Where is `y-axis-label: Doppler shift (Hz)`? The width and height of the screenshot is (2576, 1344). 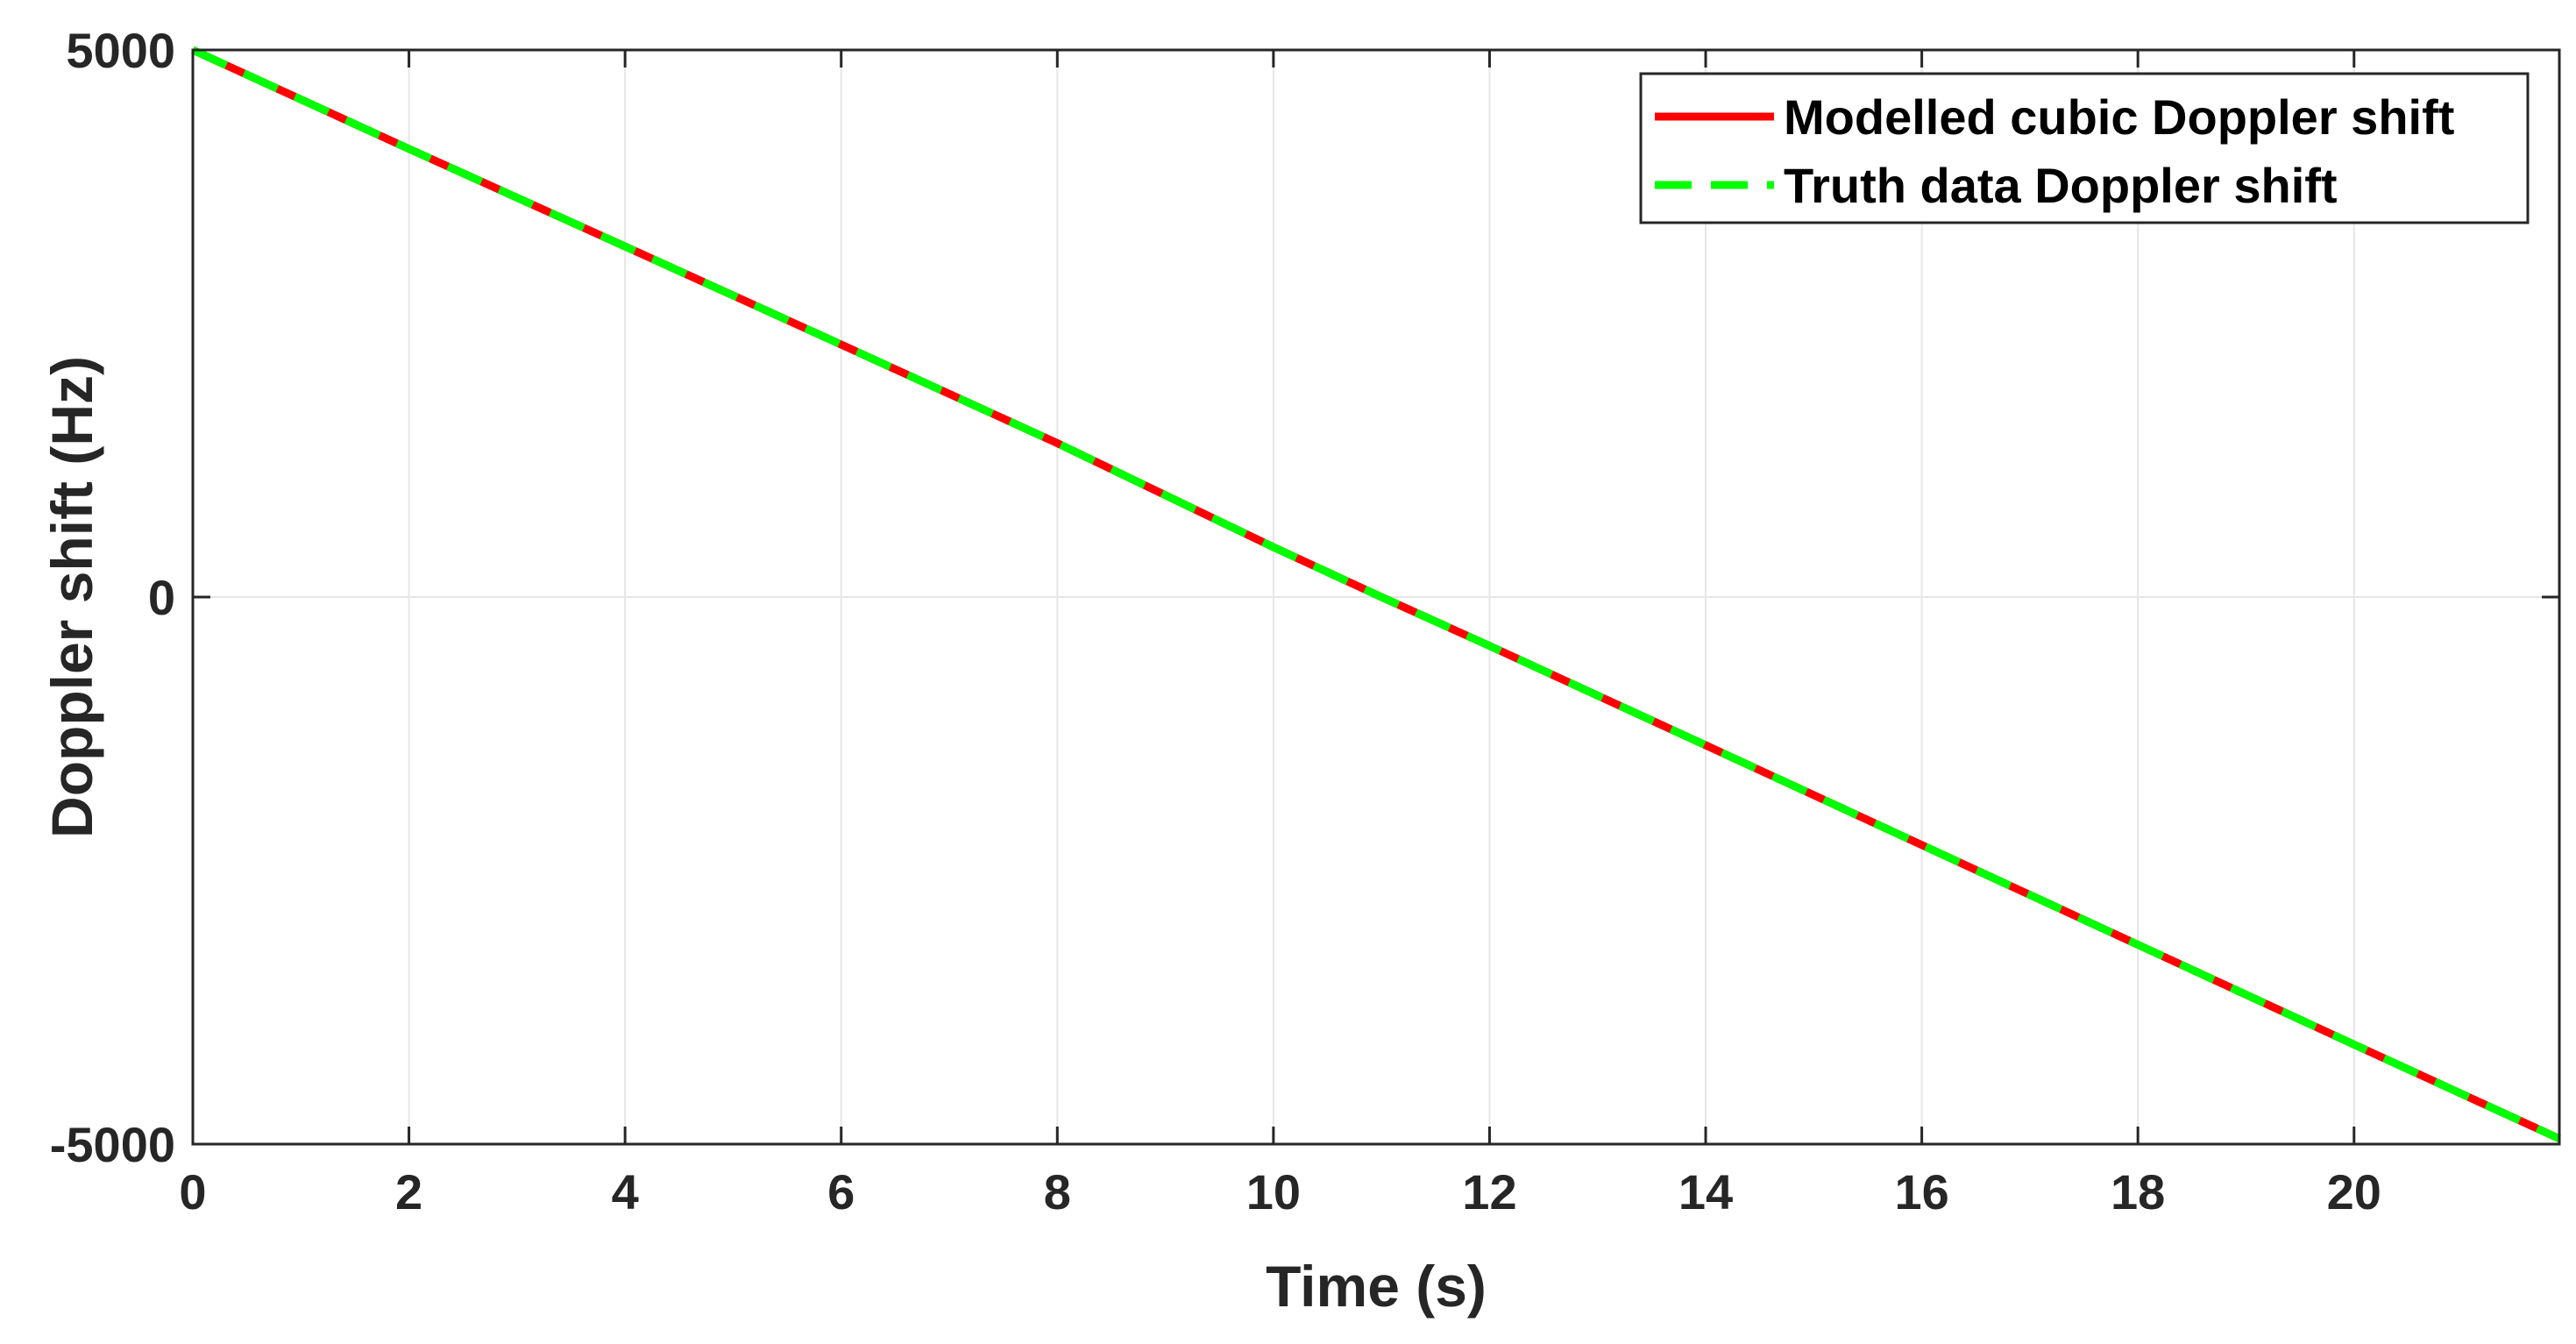 y-axis-label: Doppler shift (Hz) is located at coordinates (71, 597).